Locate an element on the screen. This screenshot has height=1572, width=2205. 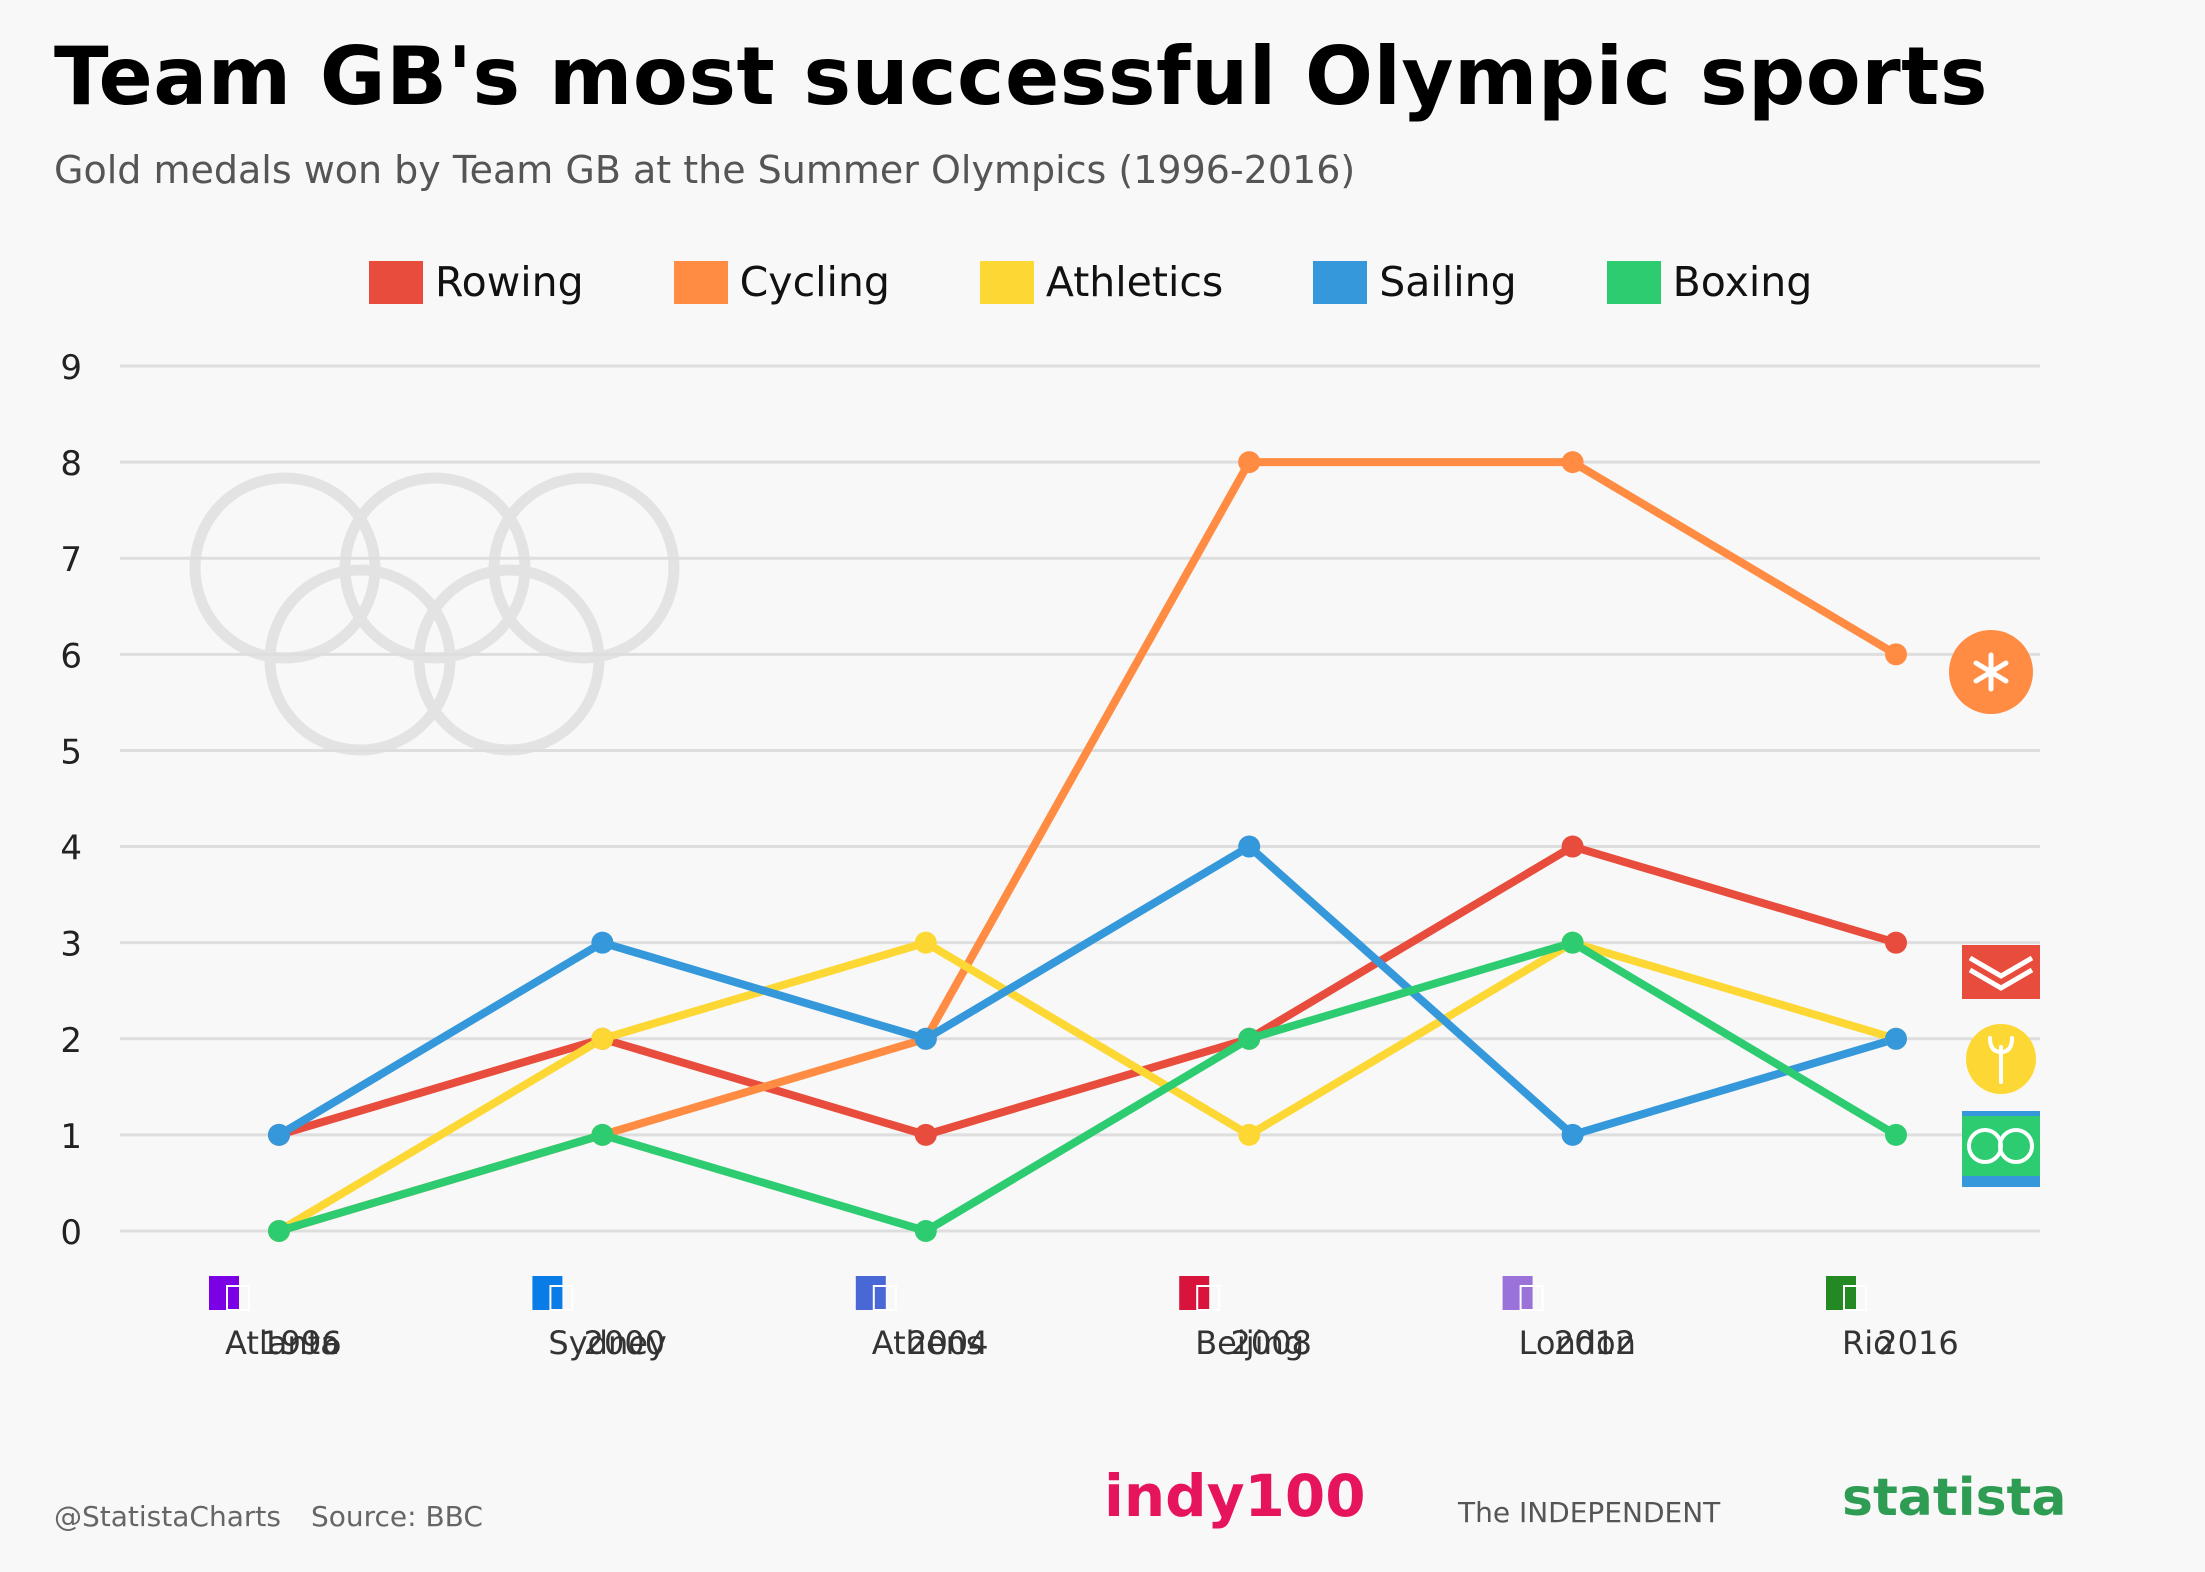
x-tick-year-label: 1996 is located at coordinates (300, 1343).